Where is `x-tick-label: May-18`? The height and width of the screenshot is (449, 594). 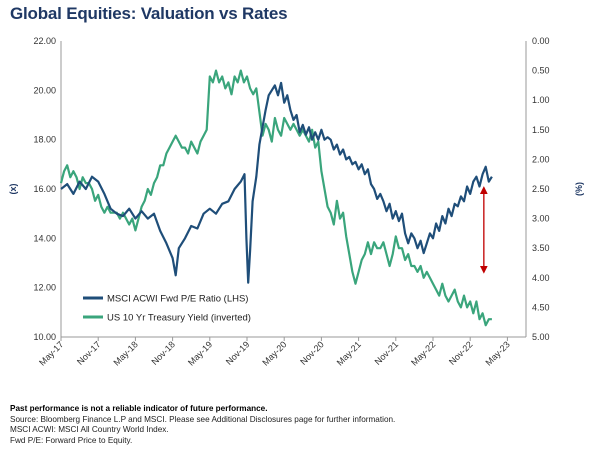
x-tick-label: May-18 is located at coordinates (126, 353).